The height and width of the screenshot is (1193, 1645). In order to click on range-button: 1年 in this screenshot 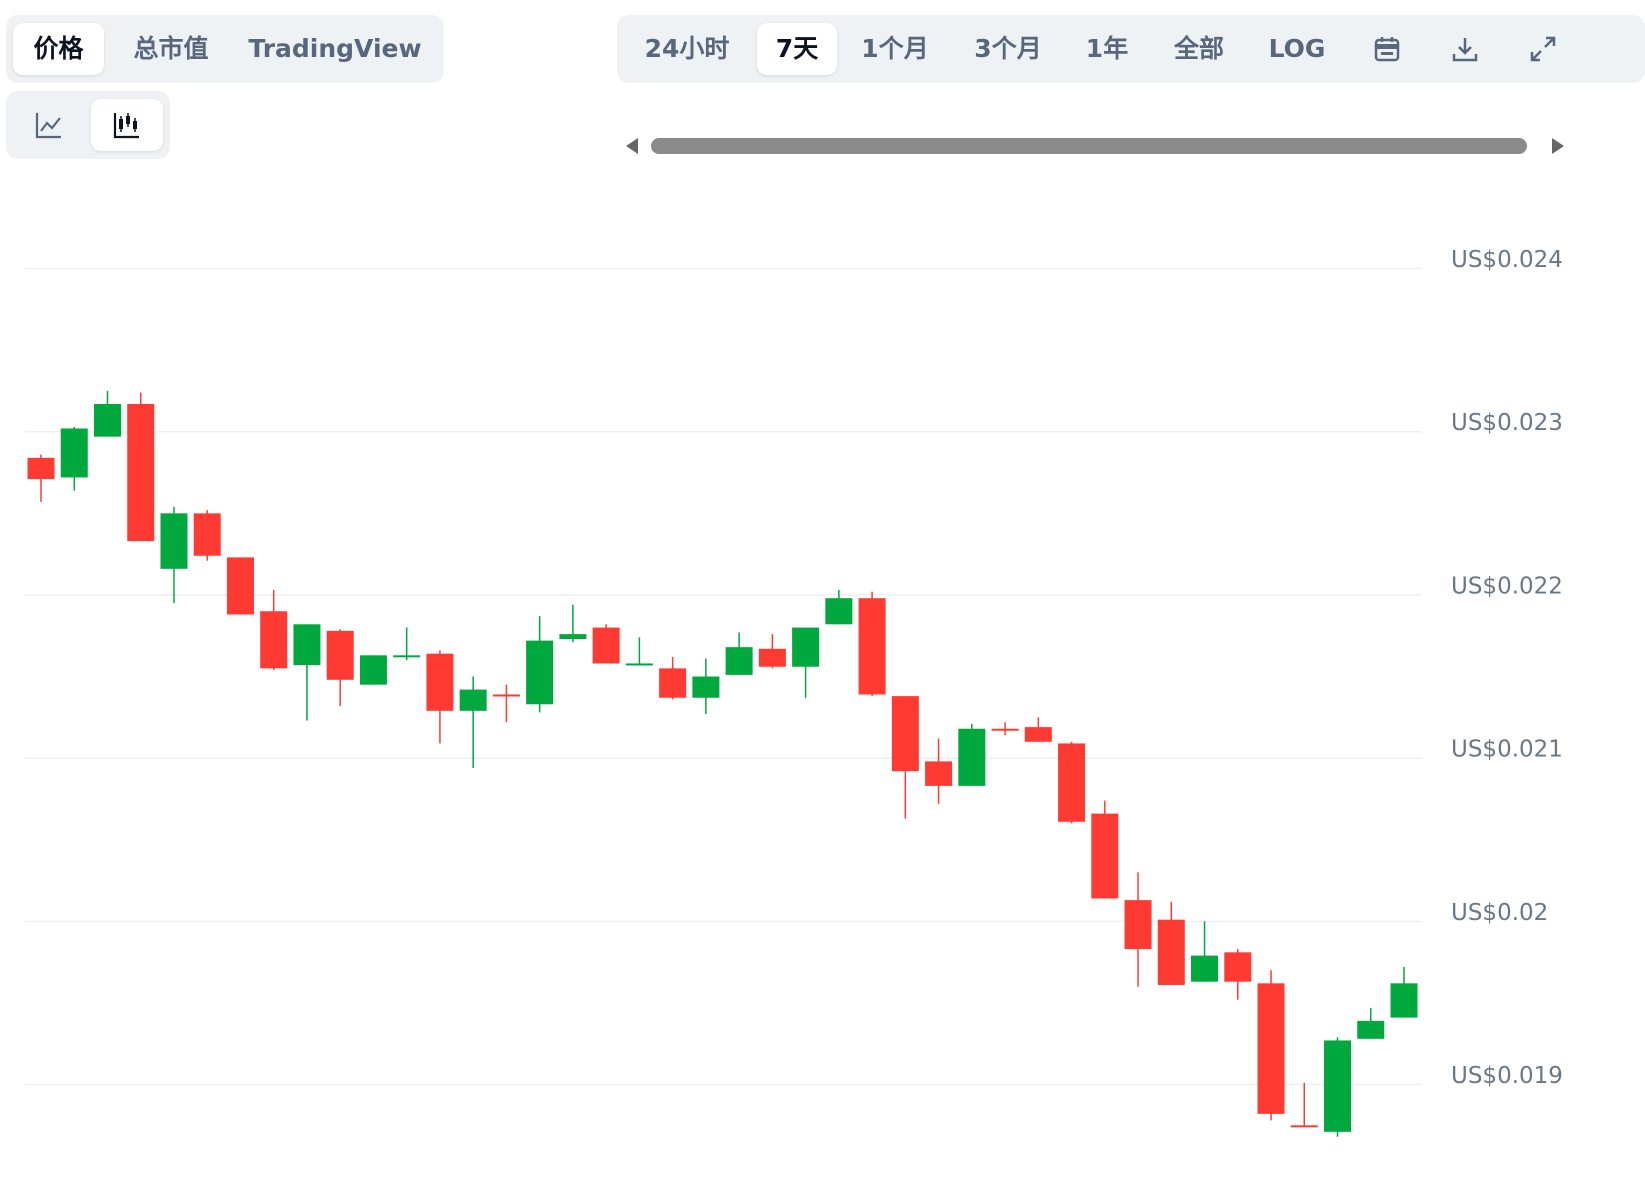, I will do `click(1107, 48)`.